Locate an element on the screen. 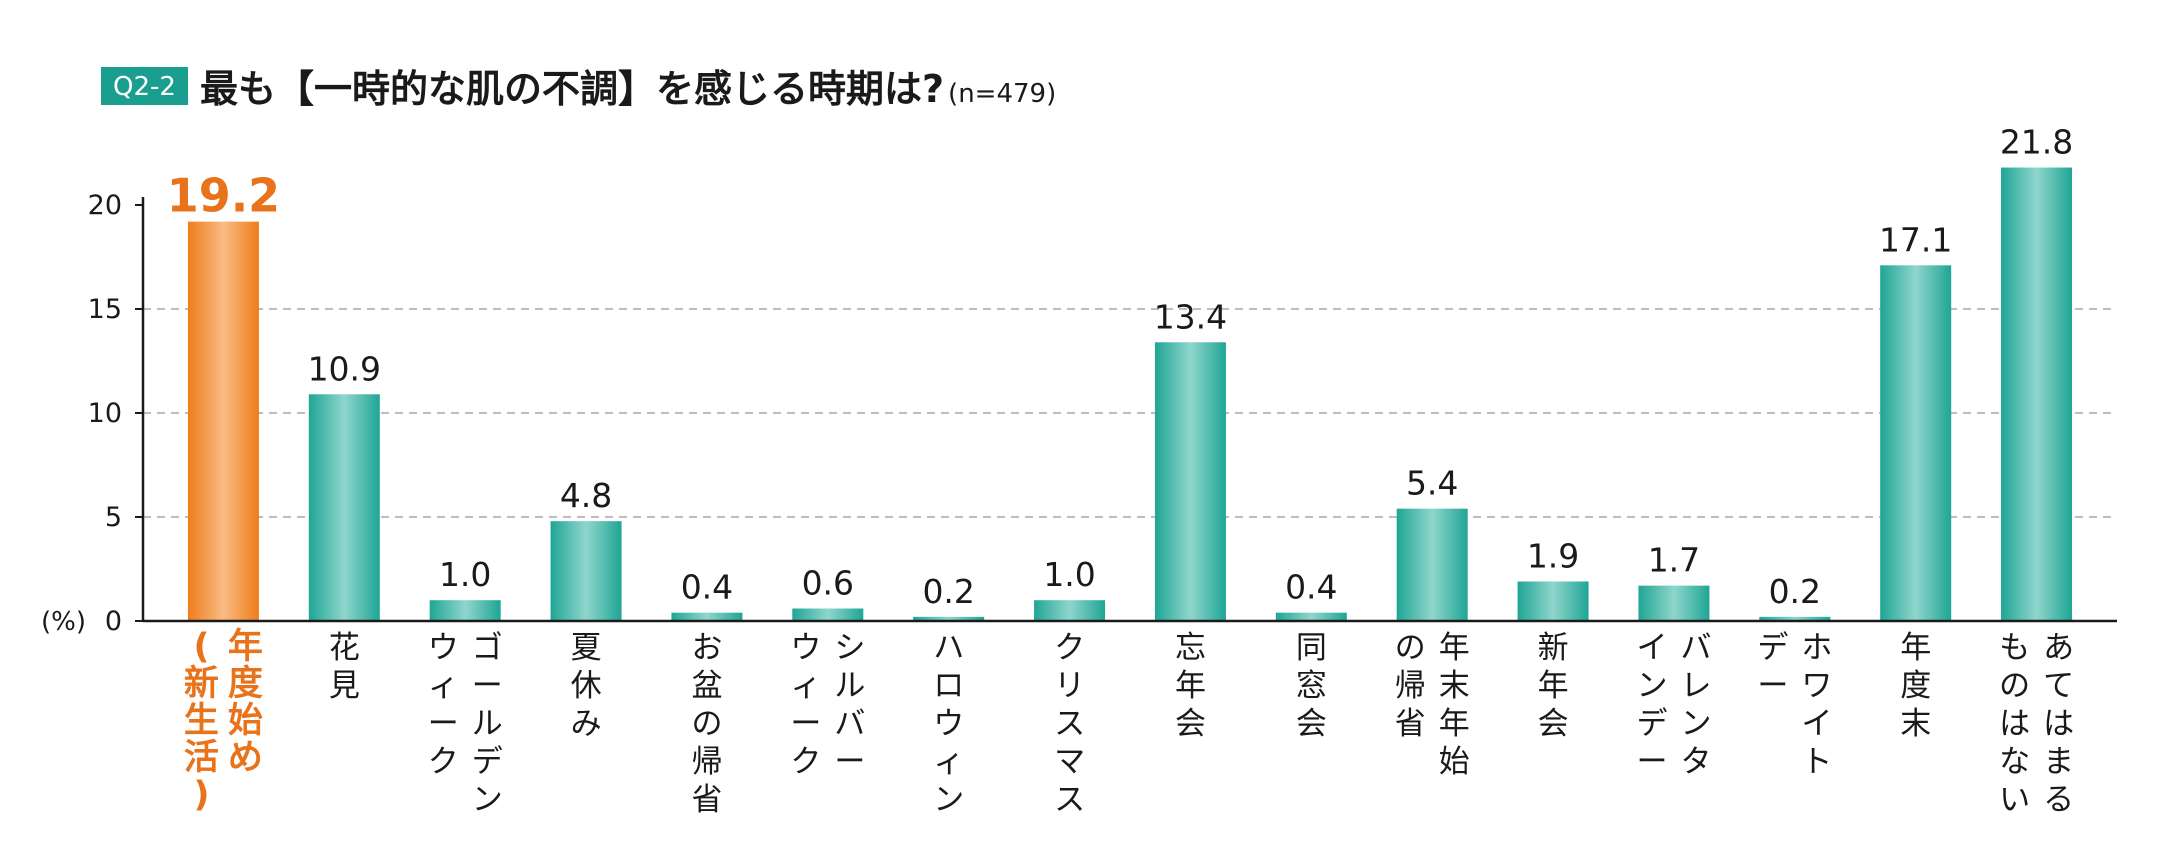  y-unit-label: (%) is located at coordinates (63, 622).